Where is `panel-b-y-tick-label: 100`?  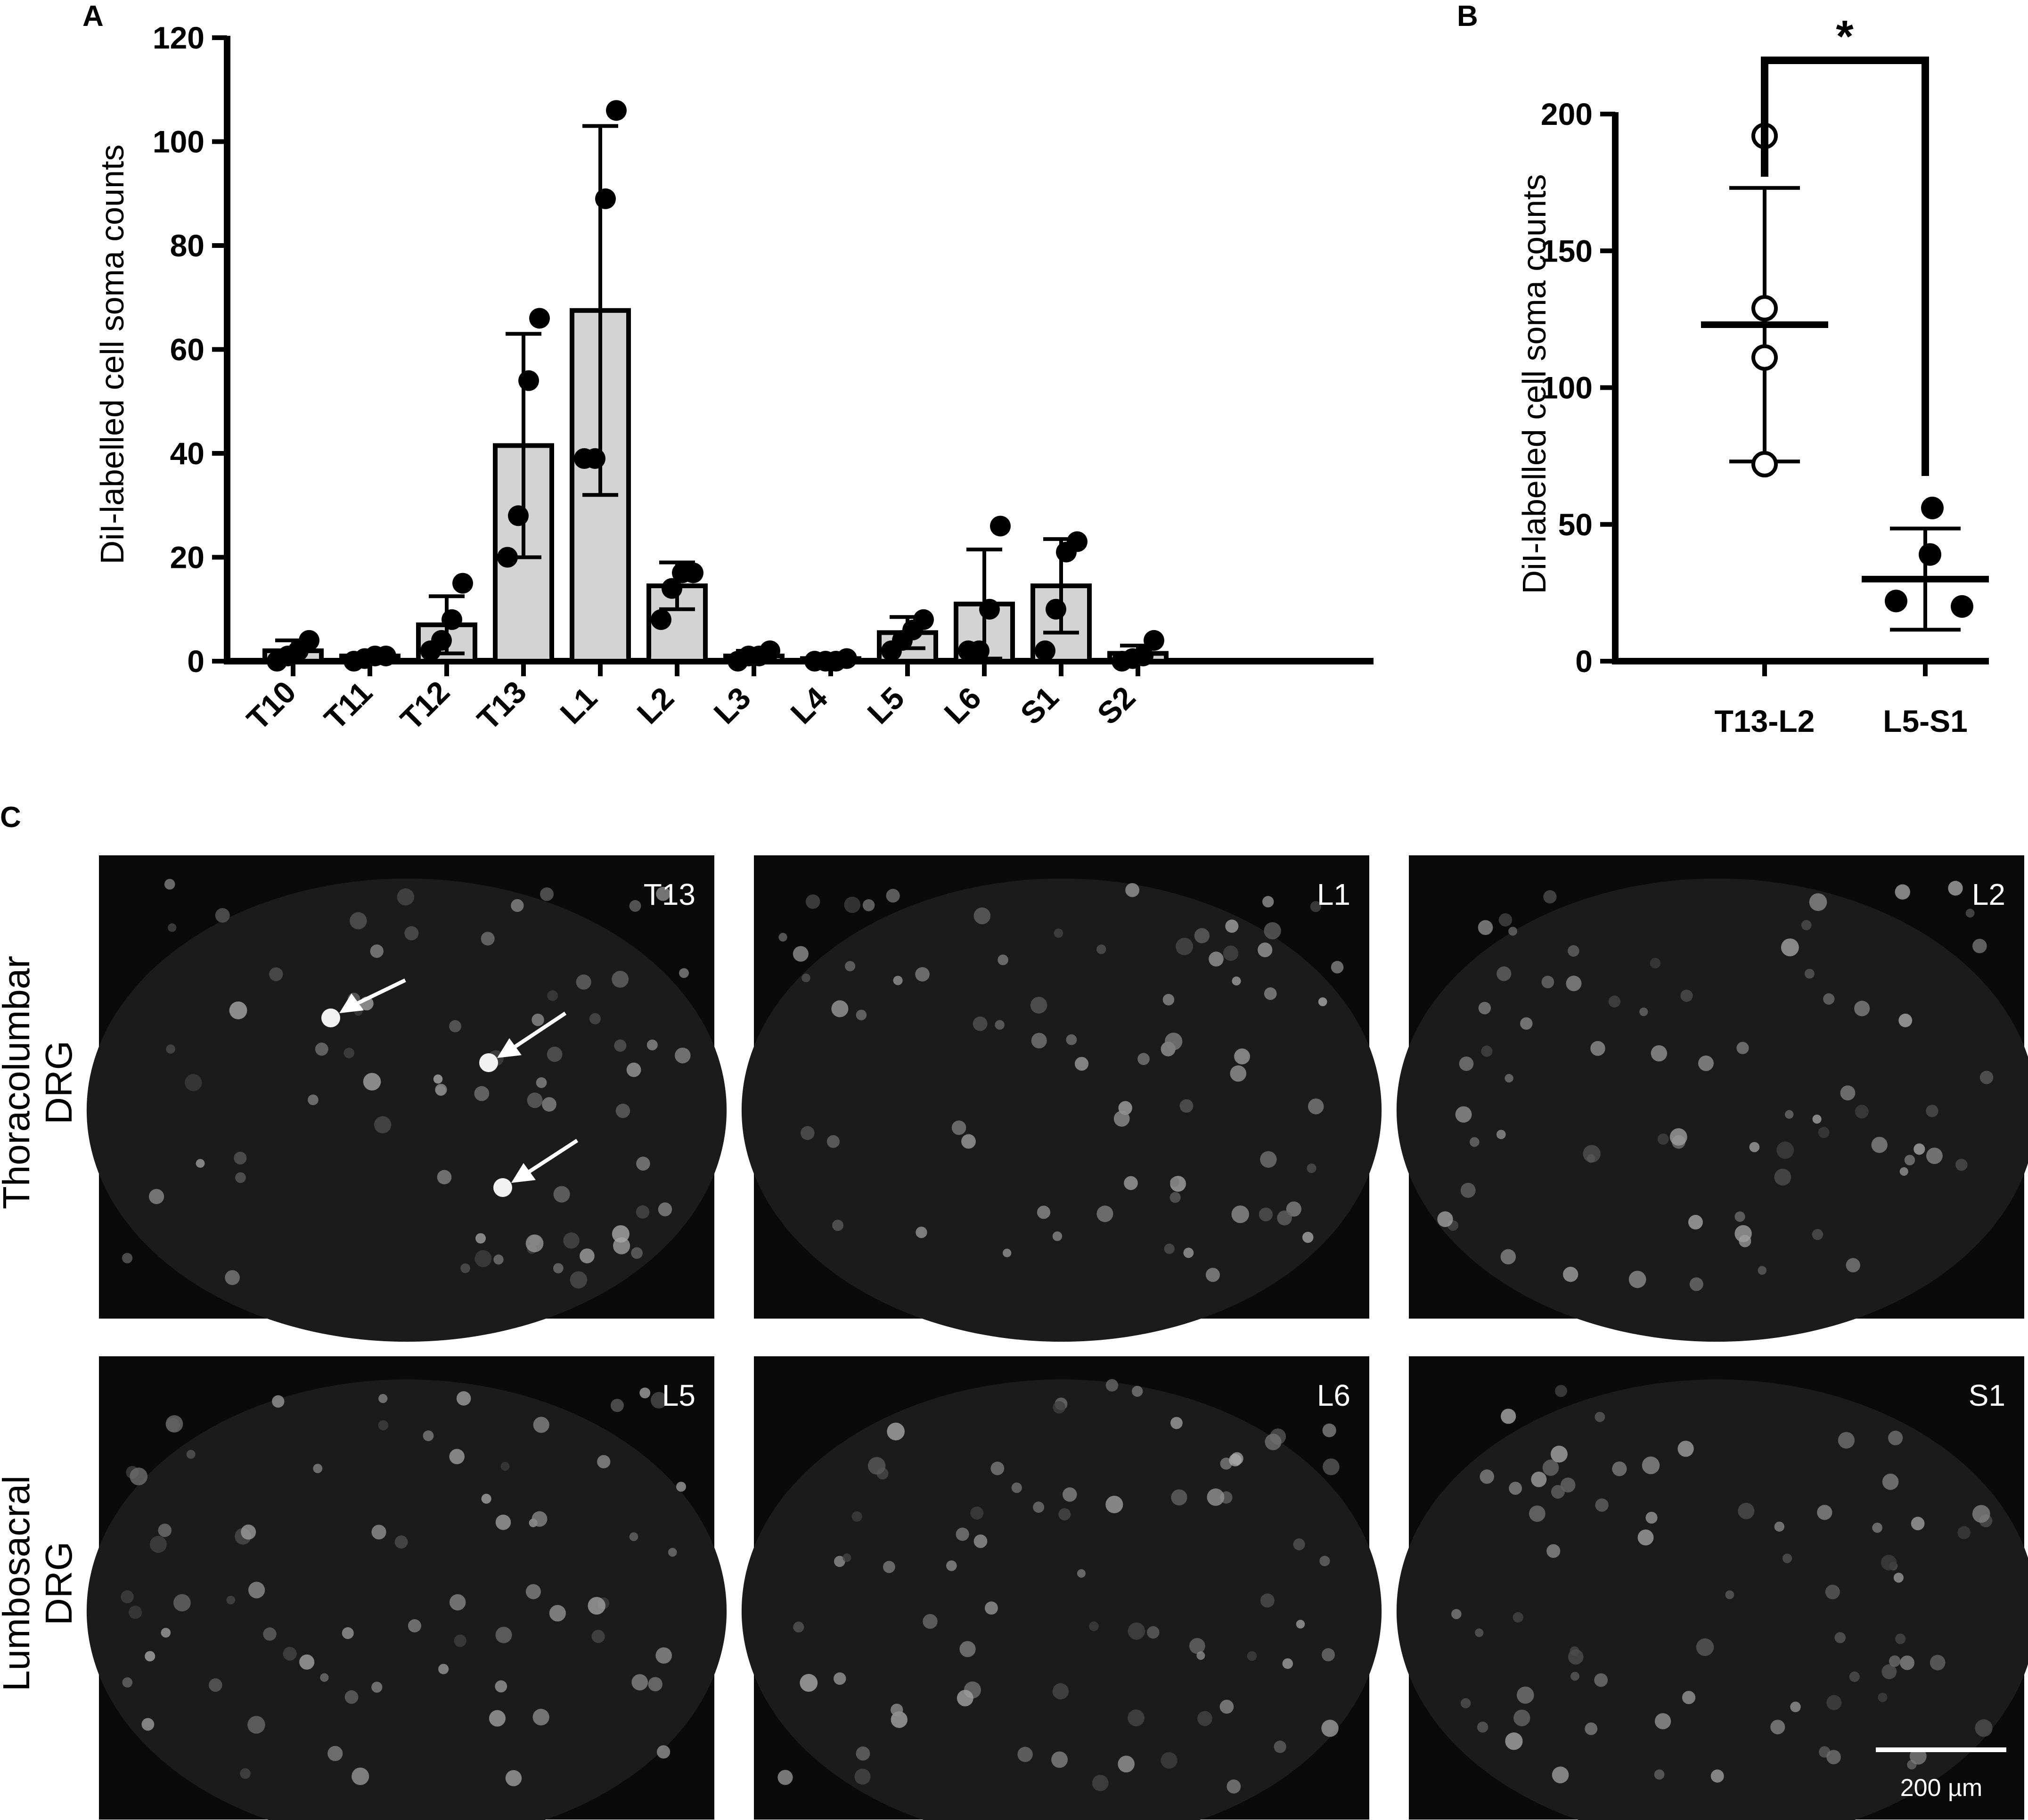 panel-b-y-tick-label: 100 is located at coordinates (1567, 387).